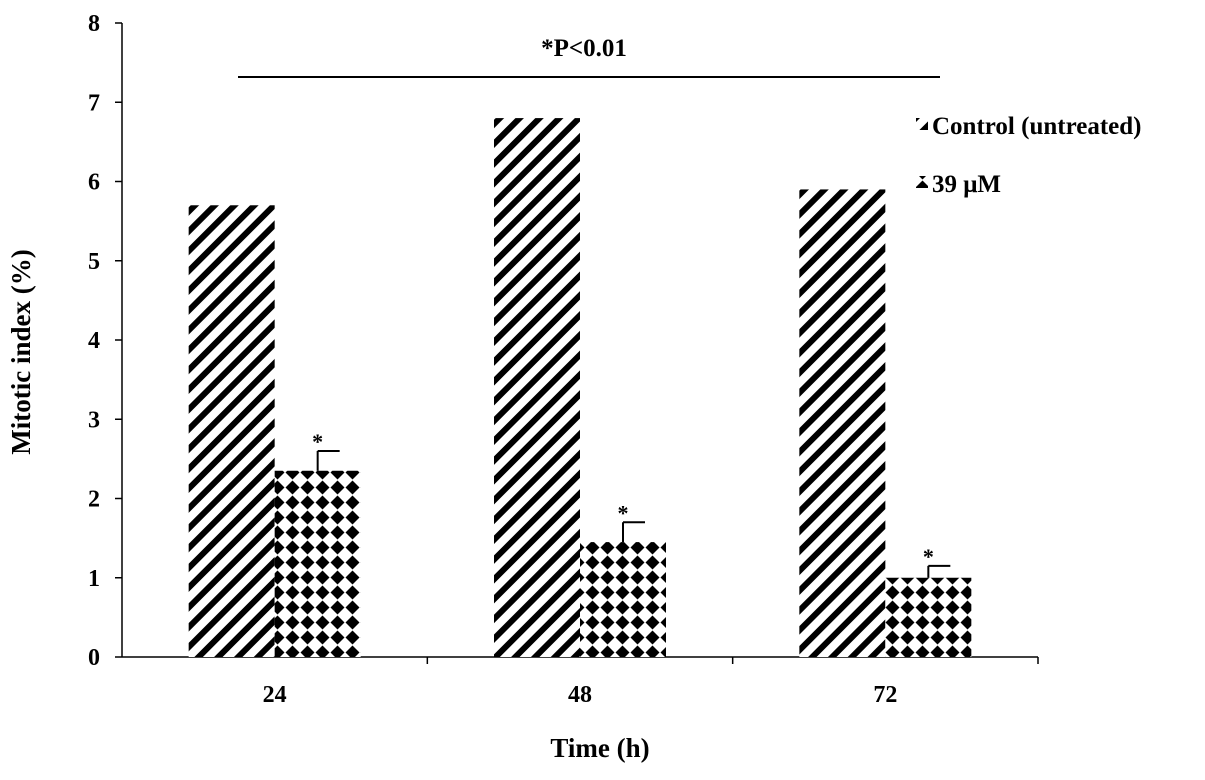 The image size is (1205, 780). Describe the element at coordinates (94, 262) in the screenshot. I see `y-tick-label: 5` at that location.